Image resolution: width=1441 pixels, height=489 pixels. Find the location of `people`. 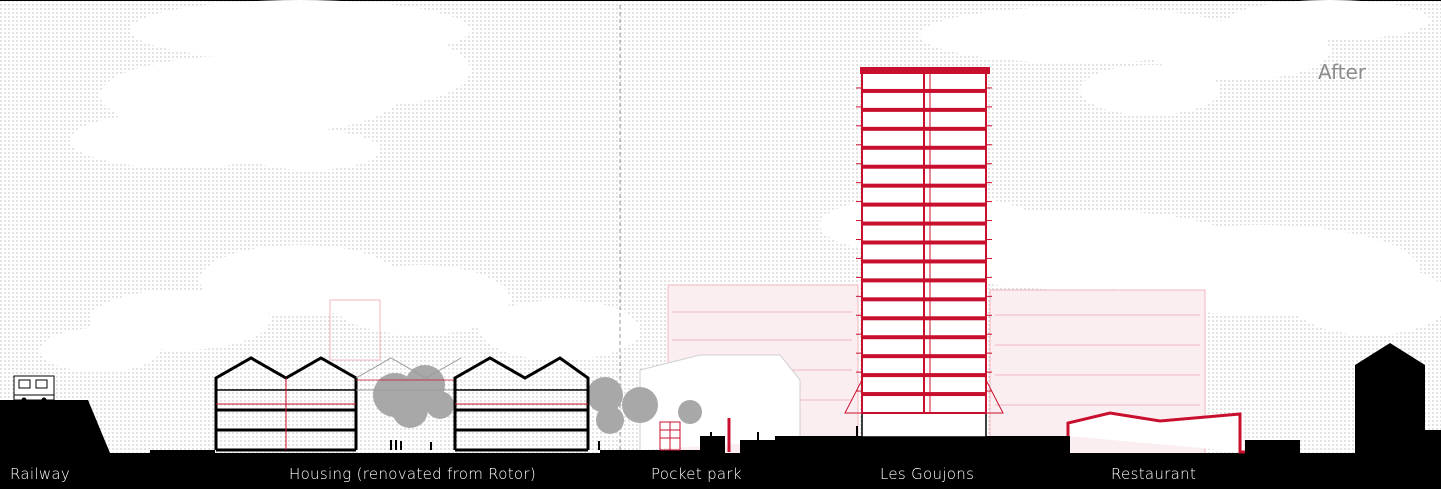

people is located at coordinates (624, 438).